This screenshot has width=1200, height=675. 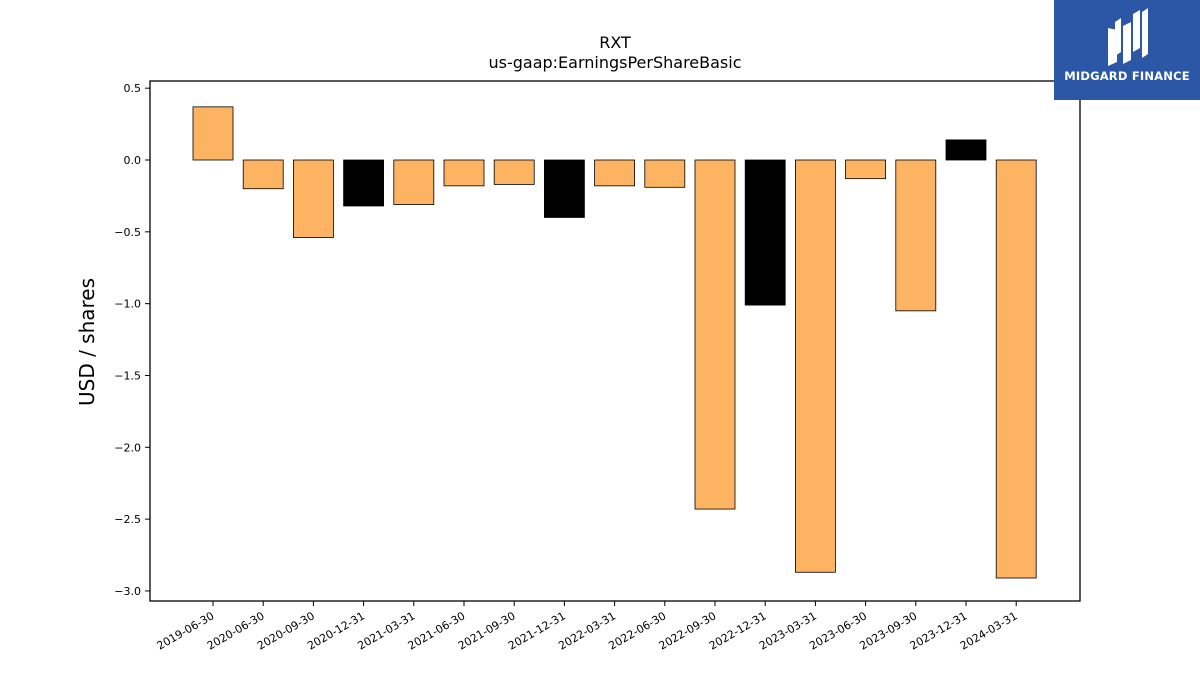 I want to click on y-tick-label: 0.0, so click(x=133, y=160).